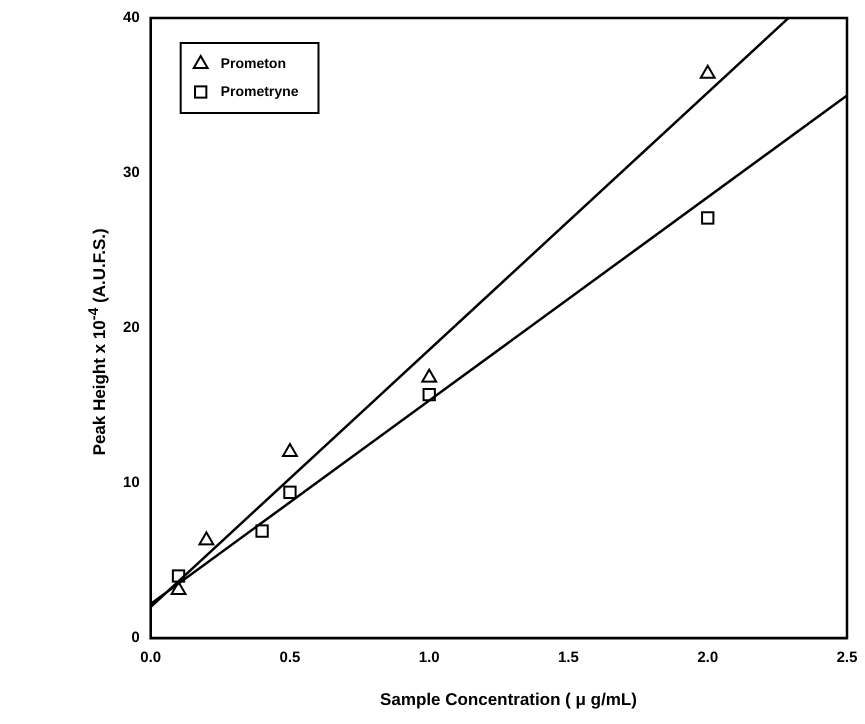  I want to click on y-tick-label: 10, so click(131, 483).